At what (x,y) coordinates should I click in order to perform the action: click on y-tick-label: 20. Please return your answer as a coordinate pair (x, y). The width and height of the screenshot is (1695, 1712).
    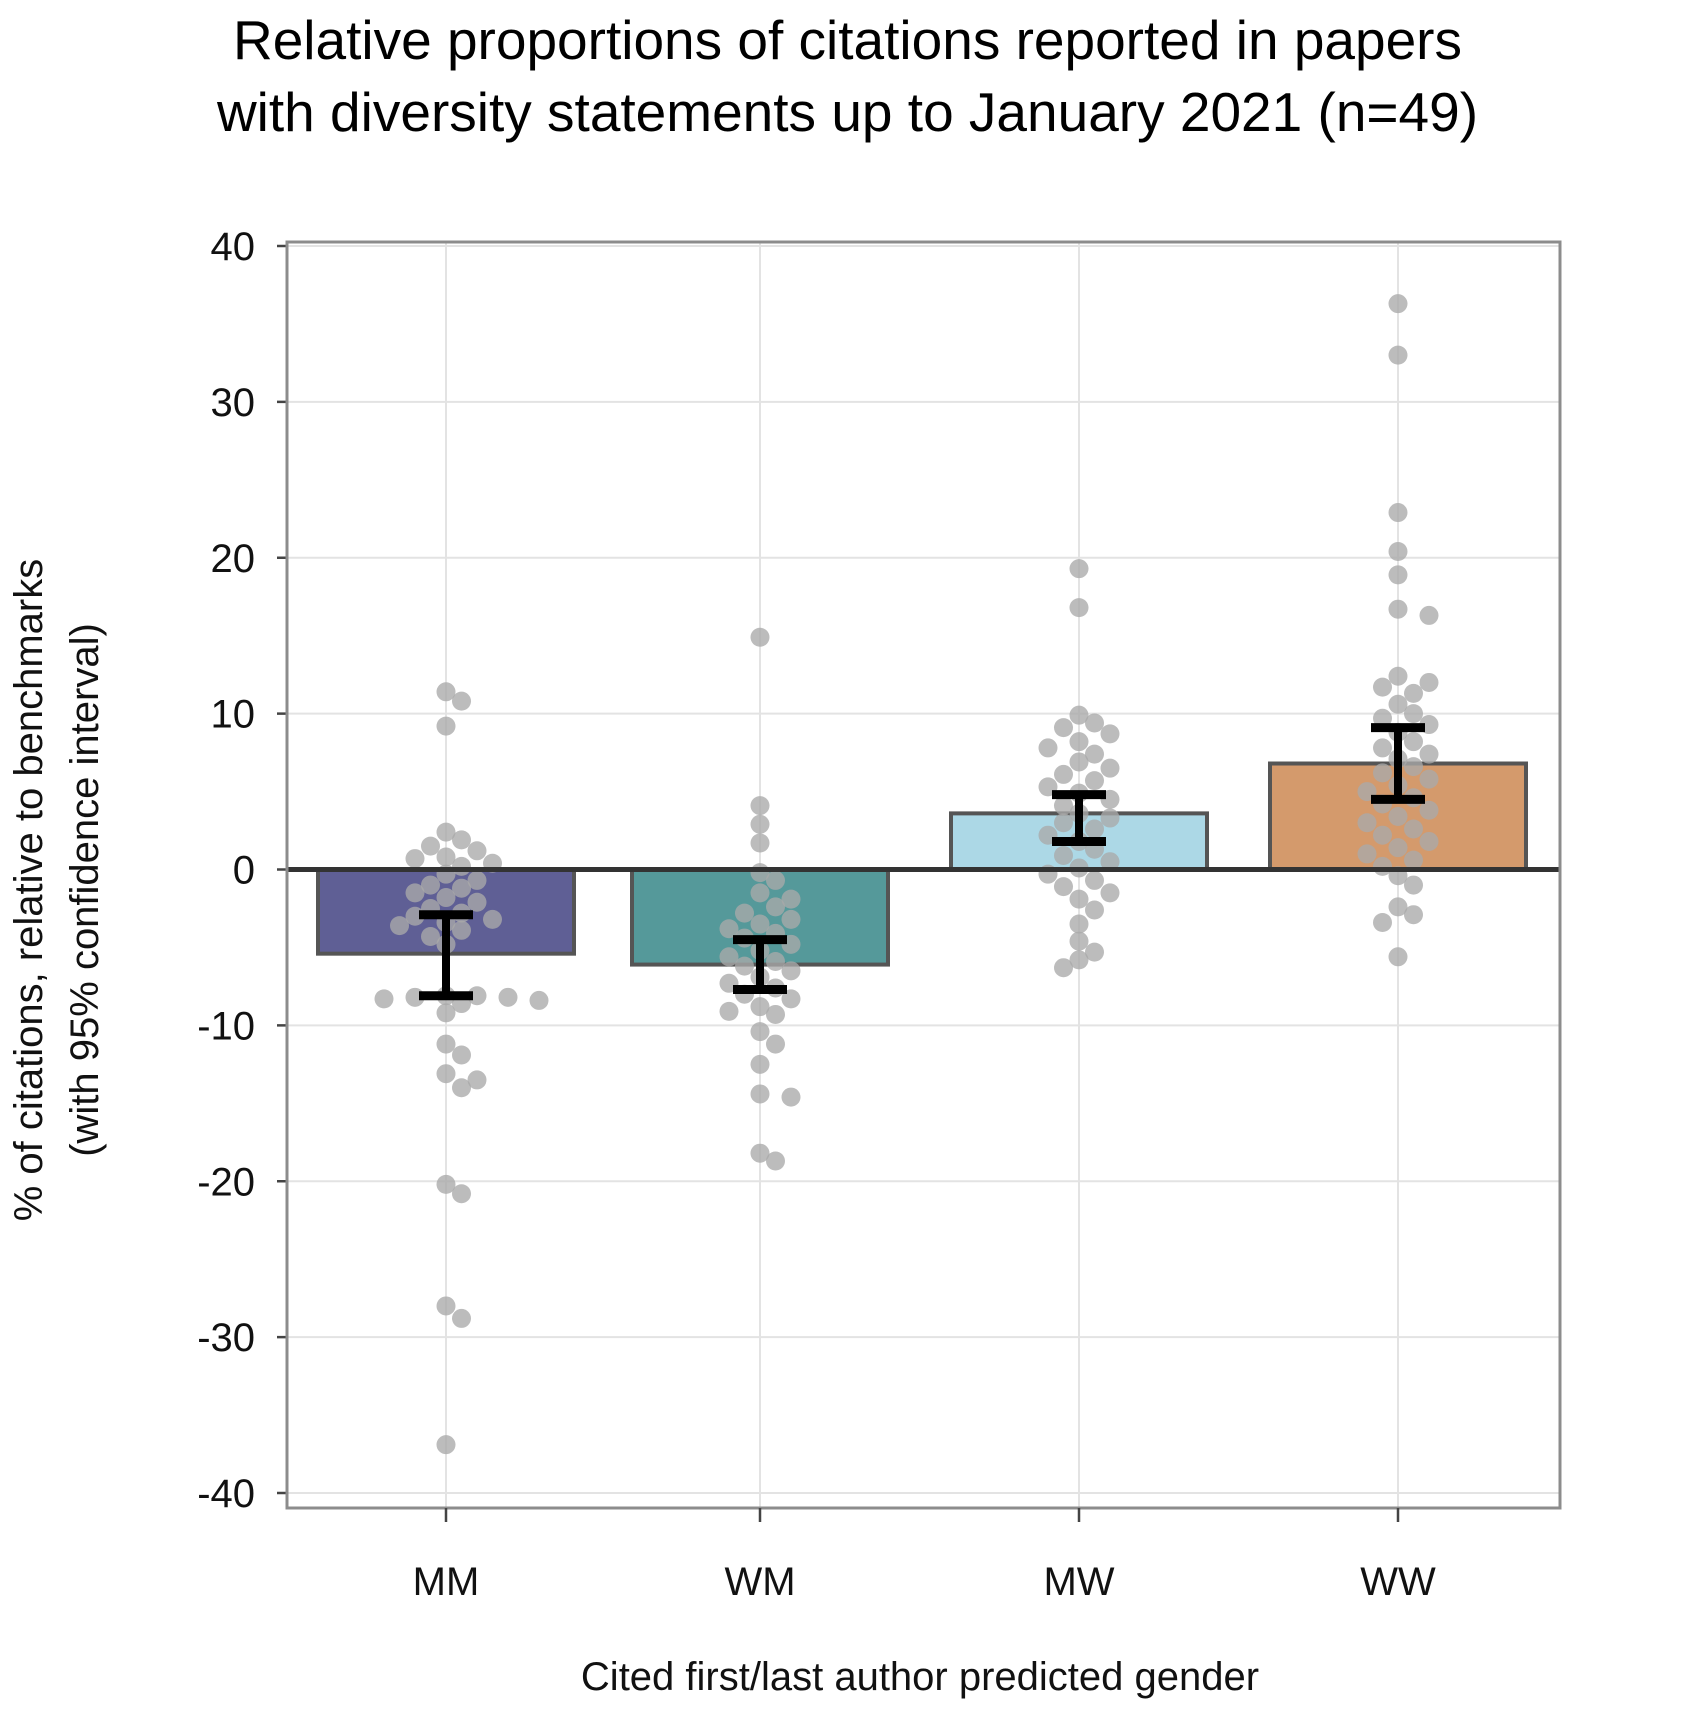
    Looking at the image, I should click on (233, 559).